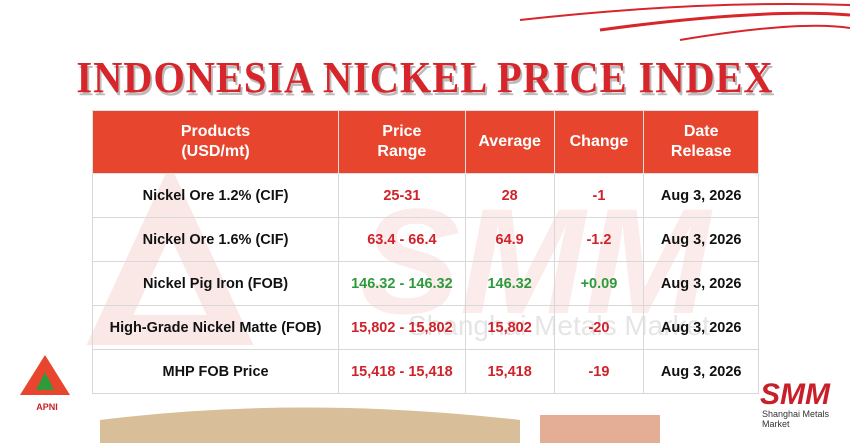 The width and height of the screenshot is (850, 443). I want to click on table-cell: -19, so click(599, 371).